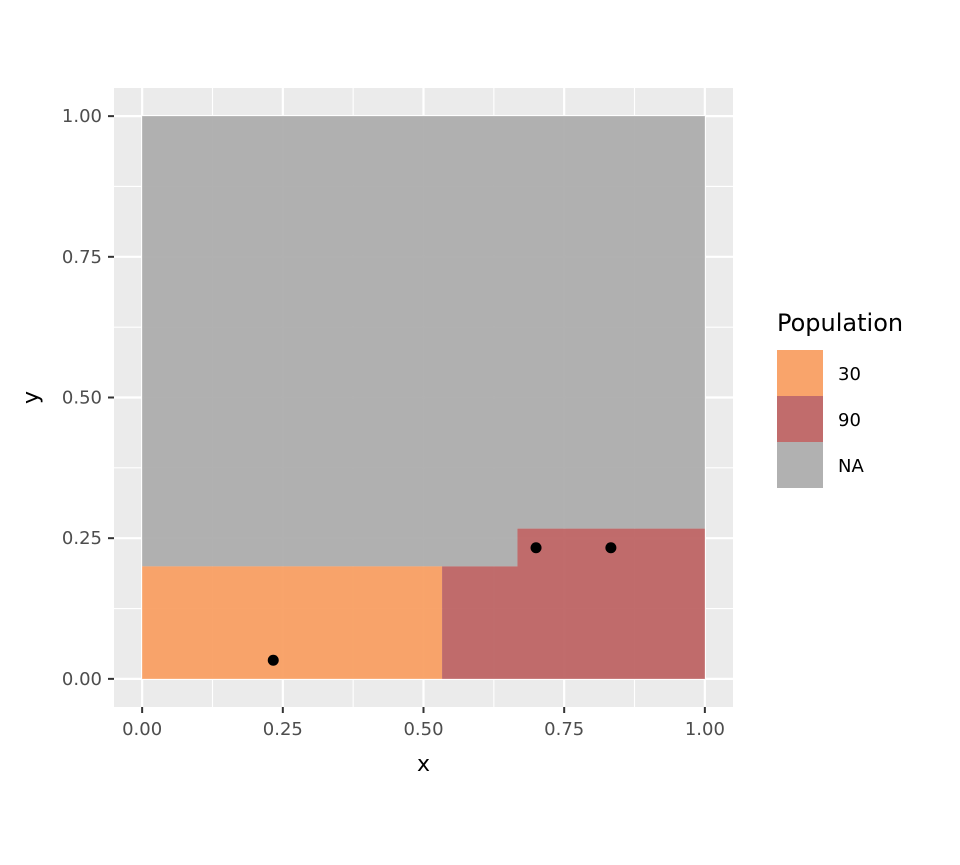  What do you see at coordinates (82, 398) in the screenshot?
I see `y-tick-label: 0.50` at bounding box center [82, 398].